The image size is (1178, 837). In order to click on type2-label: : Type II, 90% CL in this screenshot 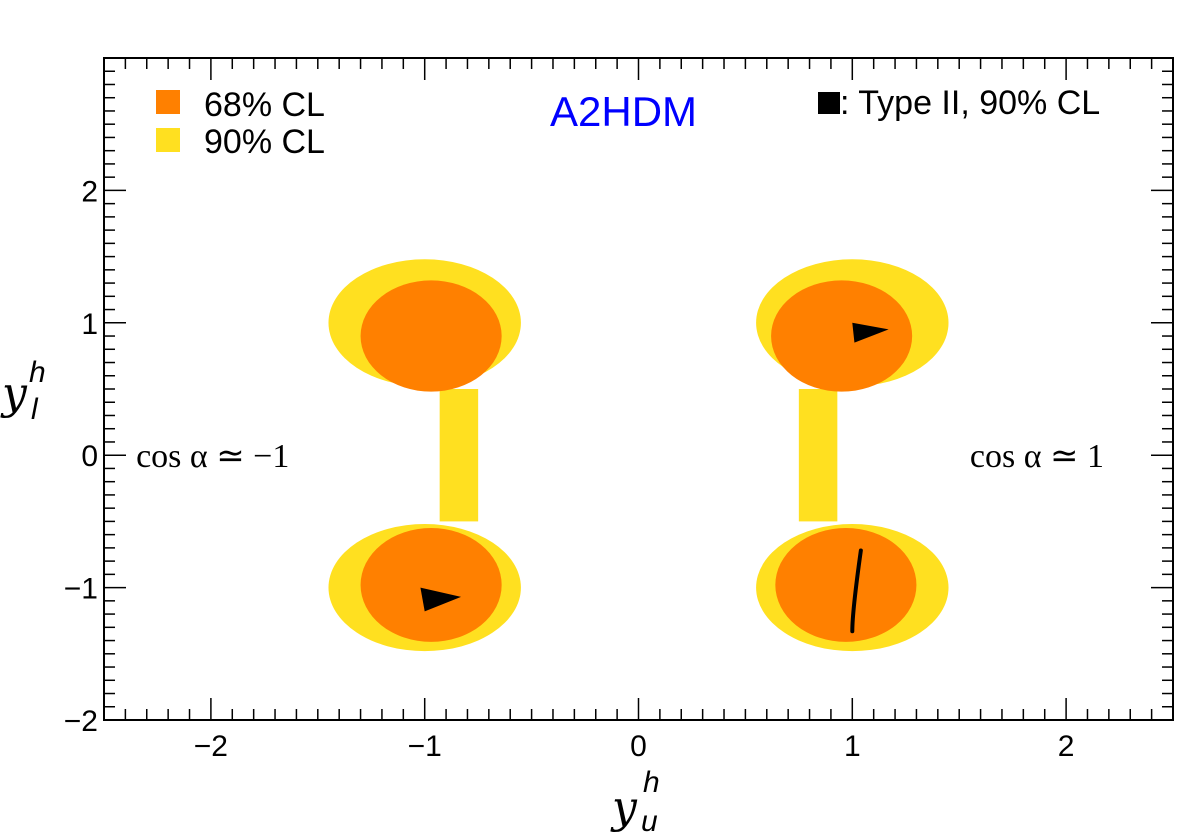, I will do `click(970, 103)`.